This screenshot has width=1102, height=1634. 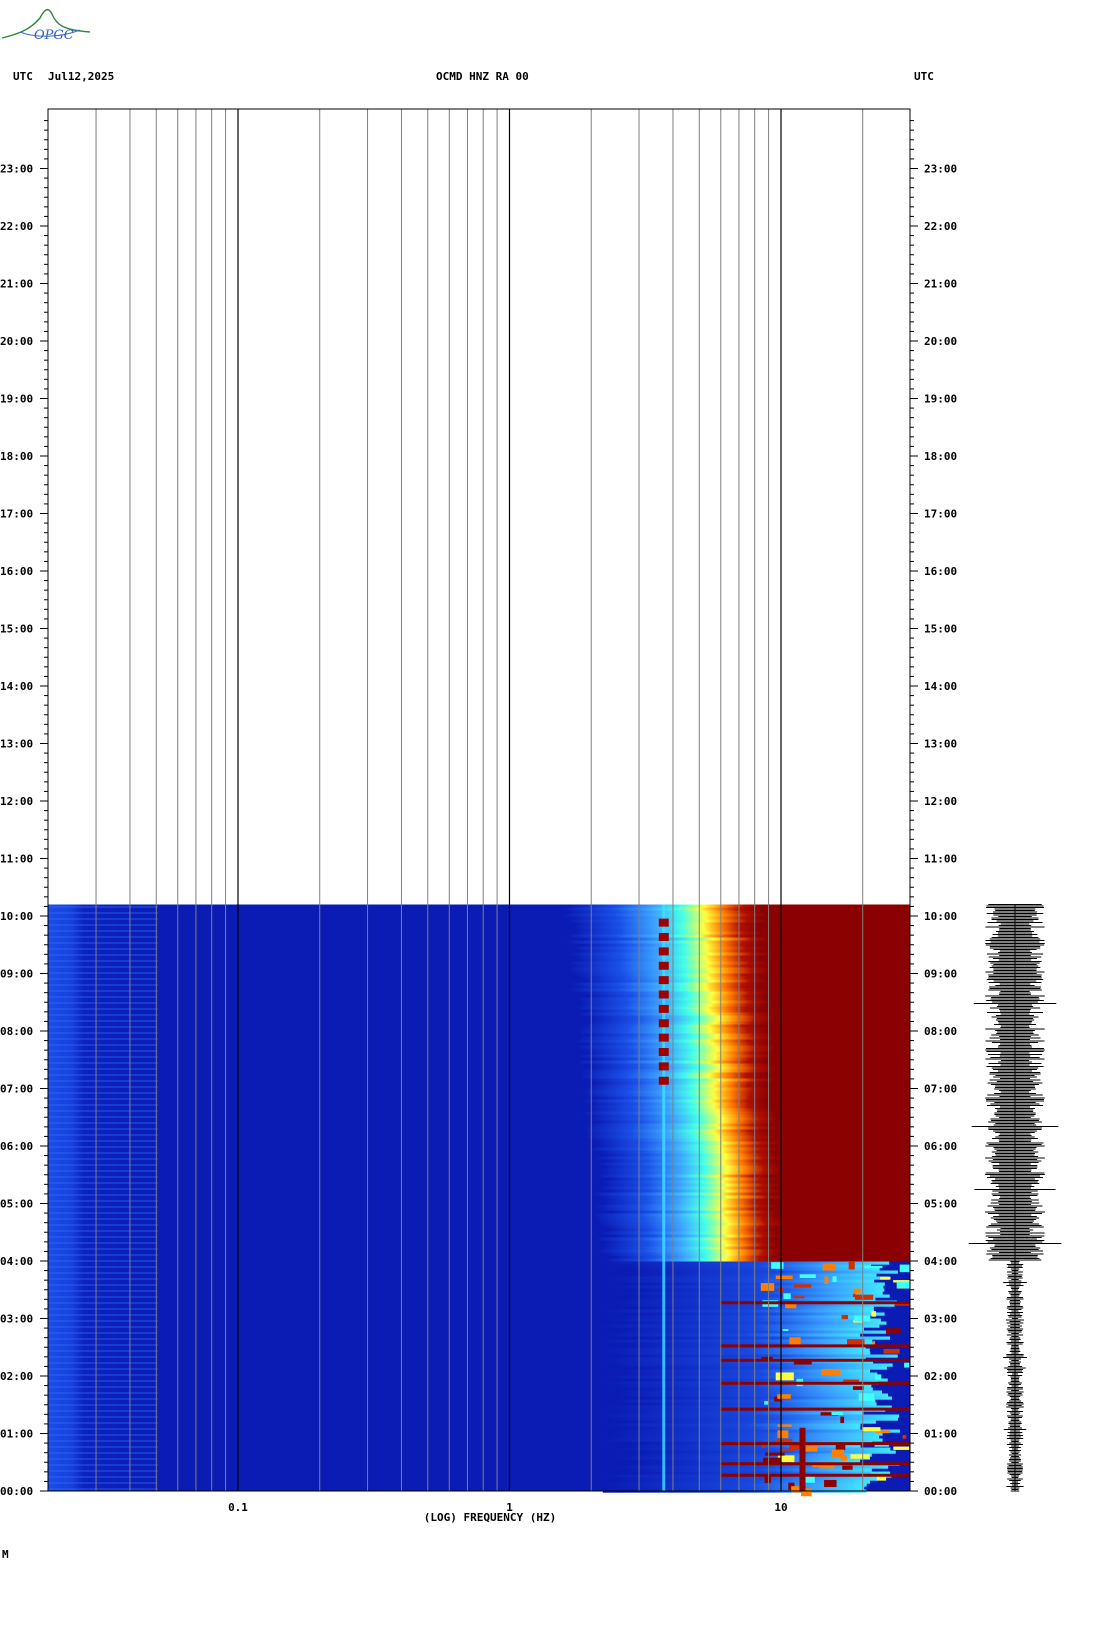 I want to click on date-label: Jul12,2025, so click(x=81, y=76).